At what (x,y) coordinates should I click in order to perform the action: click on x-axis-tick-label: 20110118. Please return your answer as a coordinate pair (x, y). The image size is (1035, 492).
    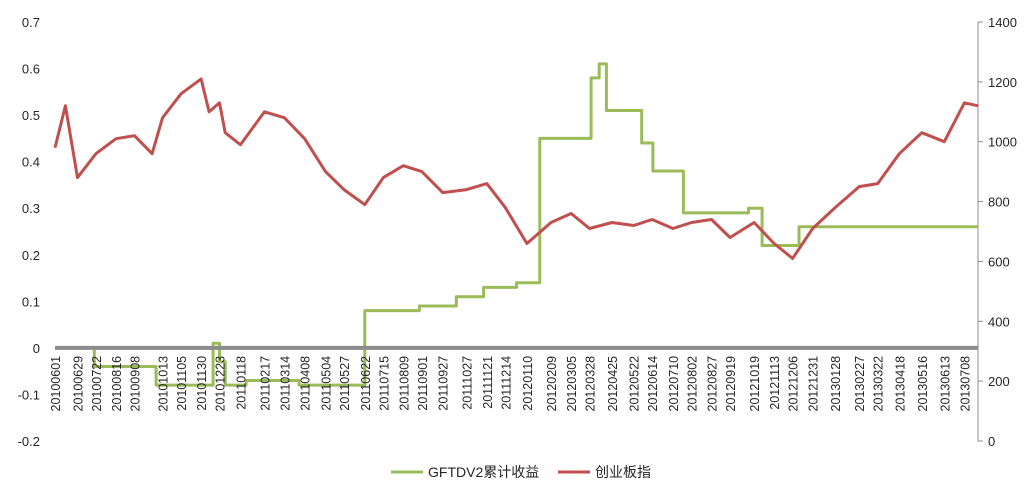
    Looking at the image, I should click on (241, 383).